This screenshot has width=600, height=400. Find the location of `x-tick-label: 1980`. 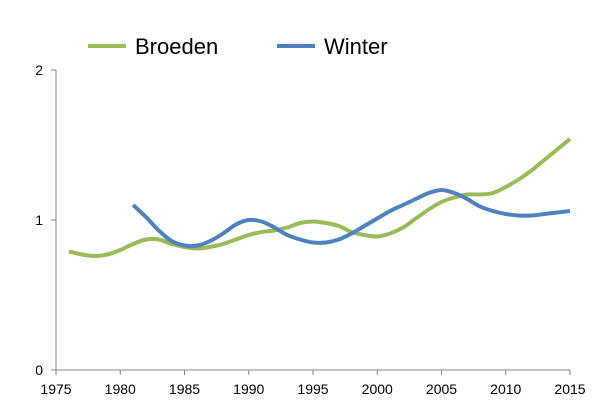

x-tick-label: 1980 is located at coordinates (120, 389).